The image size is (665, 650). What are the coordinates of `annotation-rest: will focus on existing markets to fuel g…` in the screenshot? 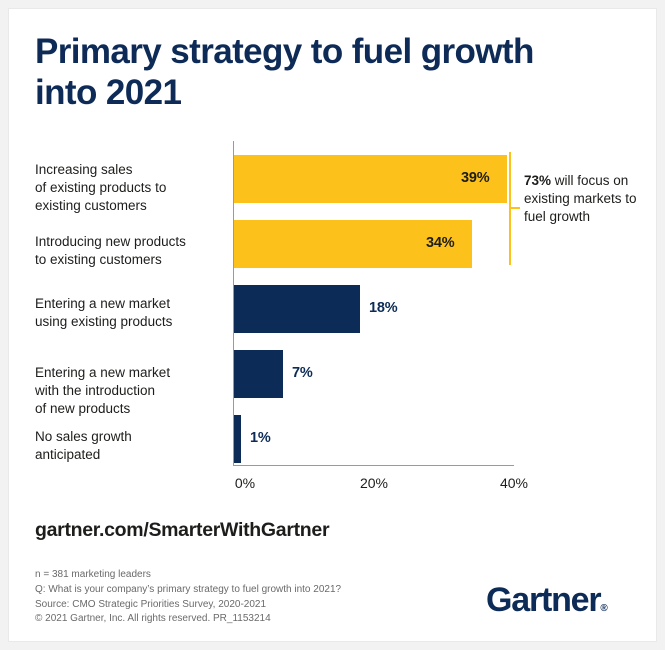 It's located at (580, 199).